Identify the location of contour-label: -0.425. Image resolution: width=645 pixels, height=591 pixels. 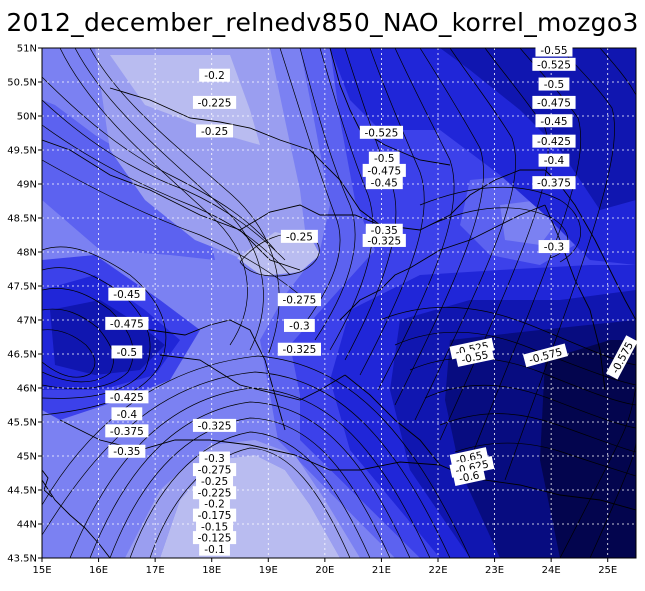
(554, 141).